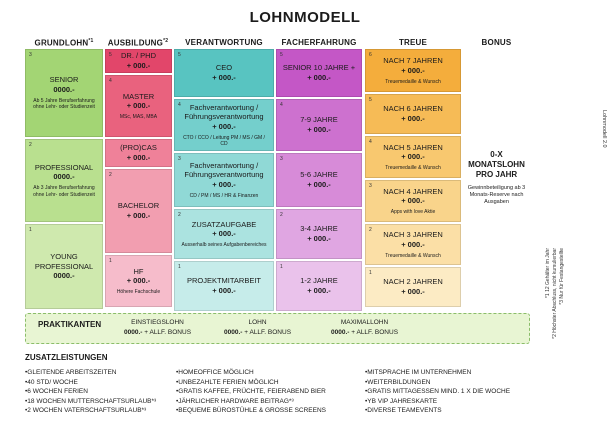 This screenshot has width=610, height=431. Describe the element at coordinates (496, 164) in the screenshot. I see `bonus-unit: MONATSLOHN` at that location.